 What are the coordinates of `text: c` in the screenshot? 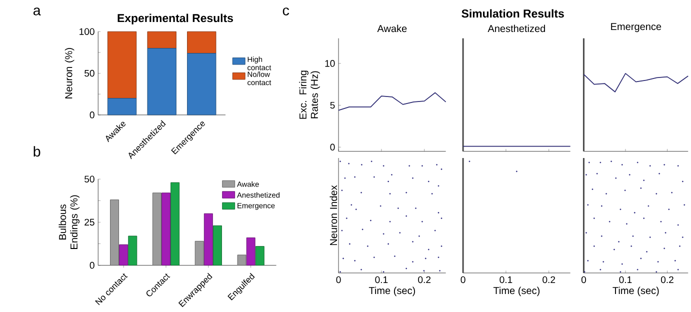 It's located at (286, 11).